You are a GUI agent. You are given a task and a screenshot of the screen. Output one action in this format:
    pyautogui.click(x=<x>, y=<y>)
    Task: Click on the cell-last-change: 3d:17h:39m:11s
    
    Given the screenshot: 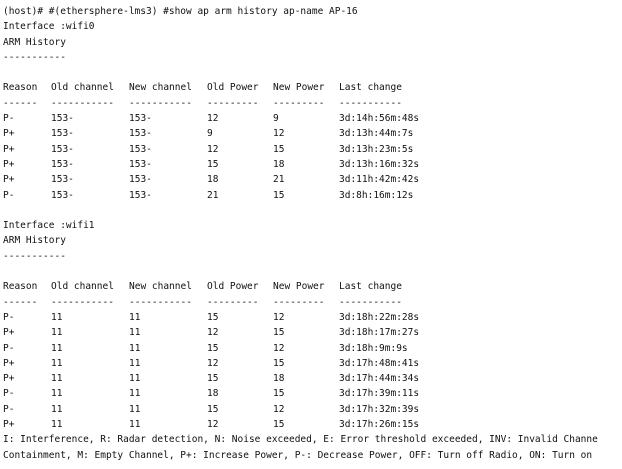 What is the action you would take?
    pyautogui.click(x=379, y=394)
    